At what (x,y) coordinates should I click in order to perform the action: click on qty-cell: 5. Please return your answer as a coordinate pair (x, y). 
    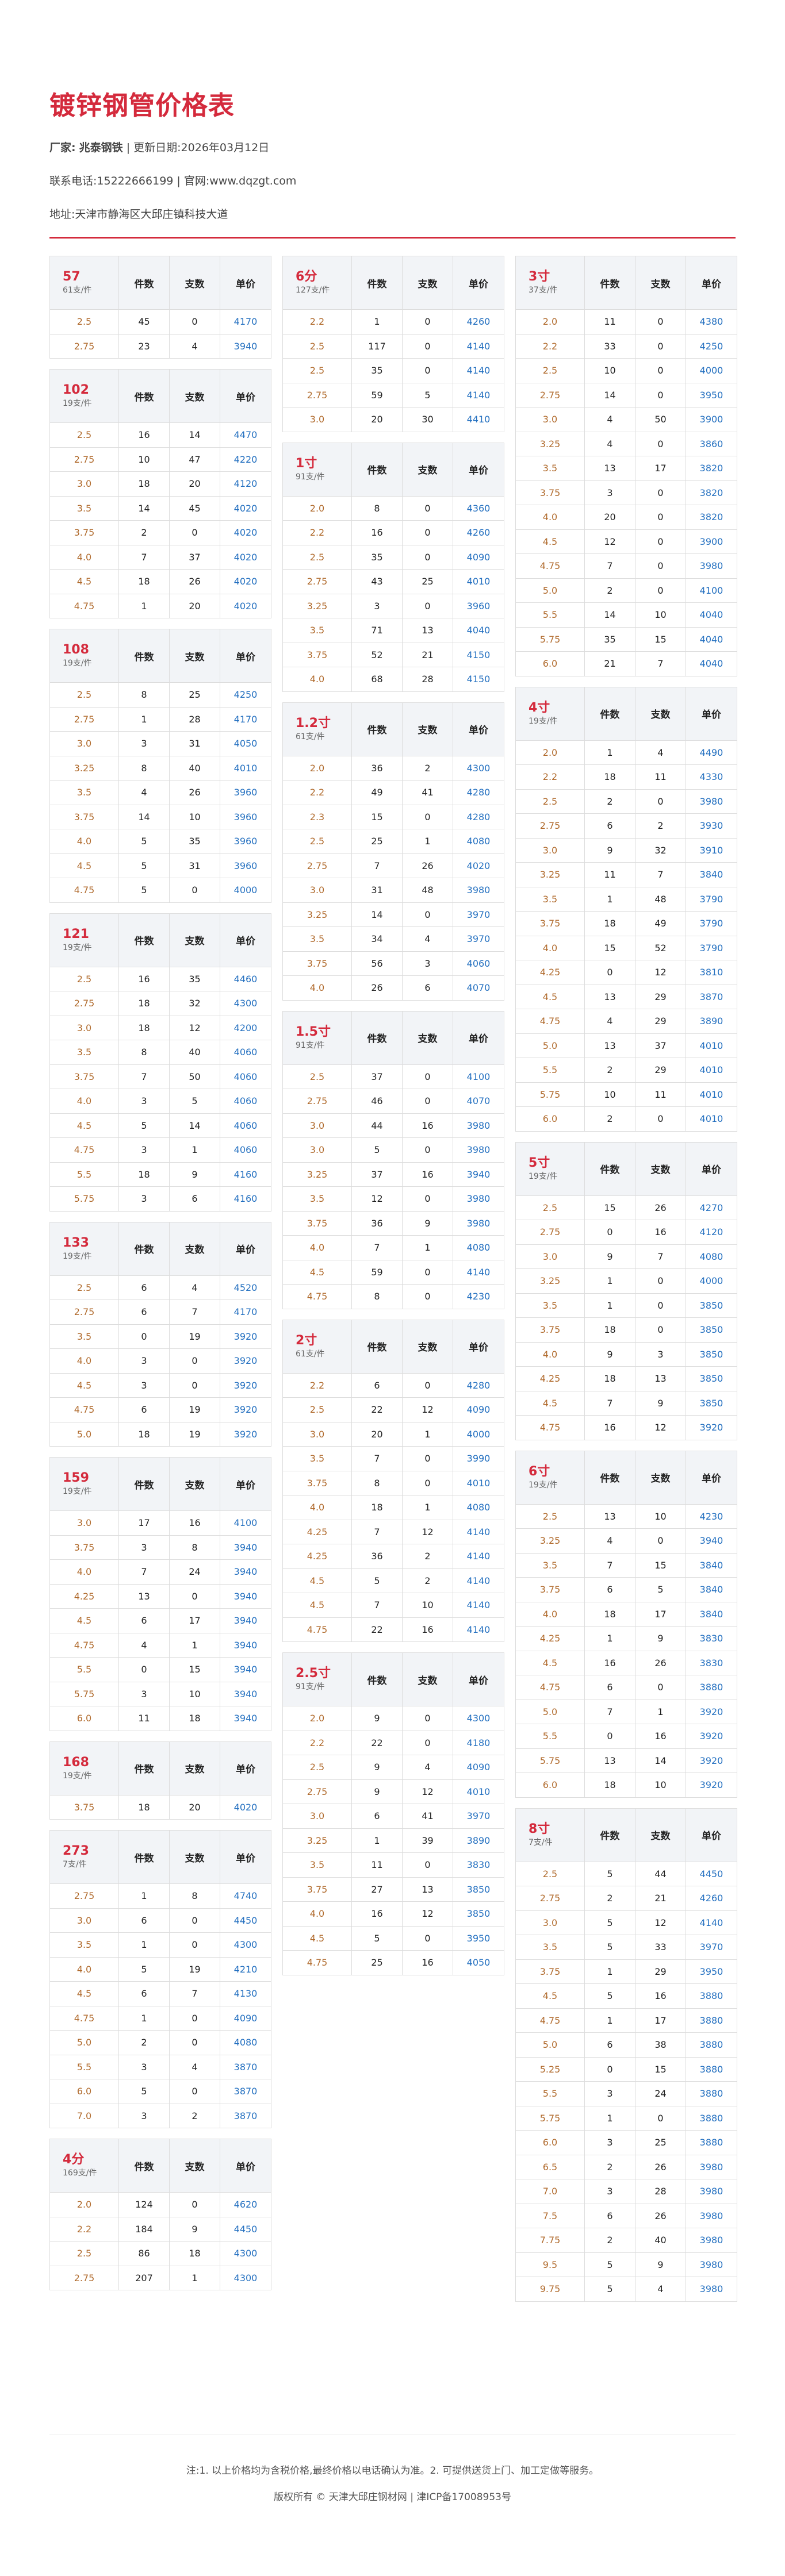
    Looking at the image, I should click on (609, 1947).